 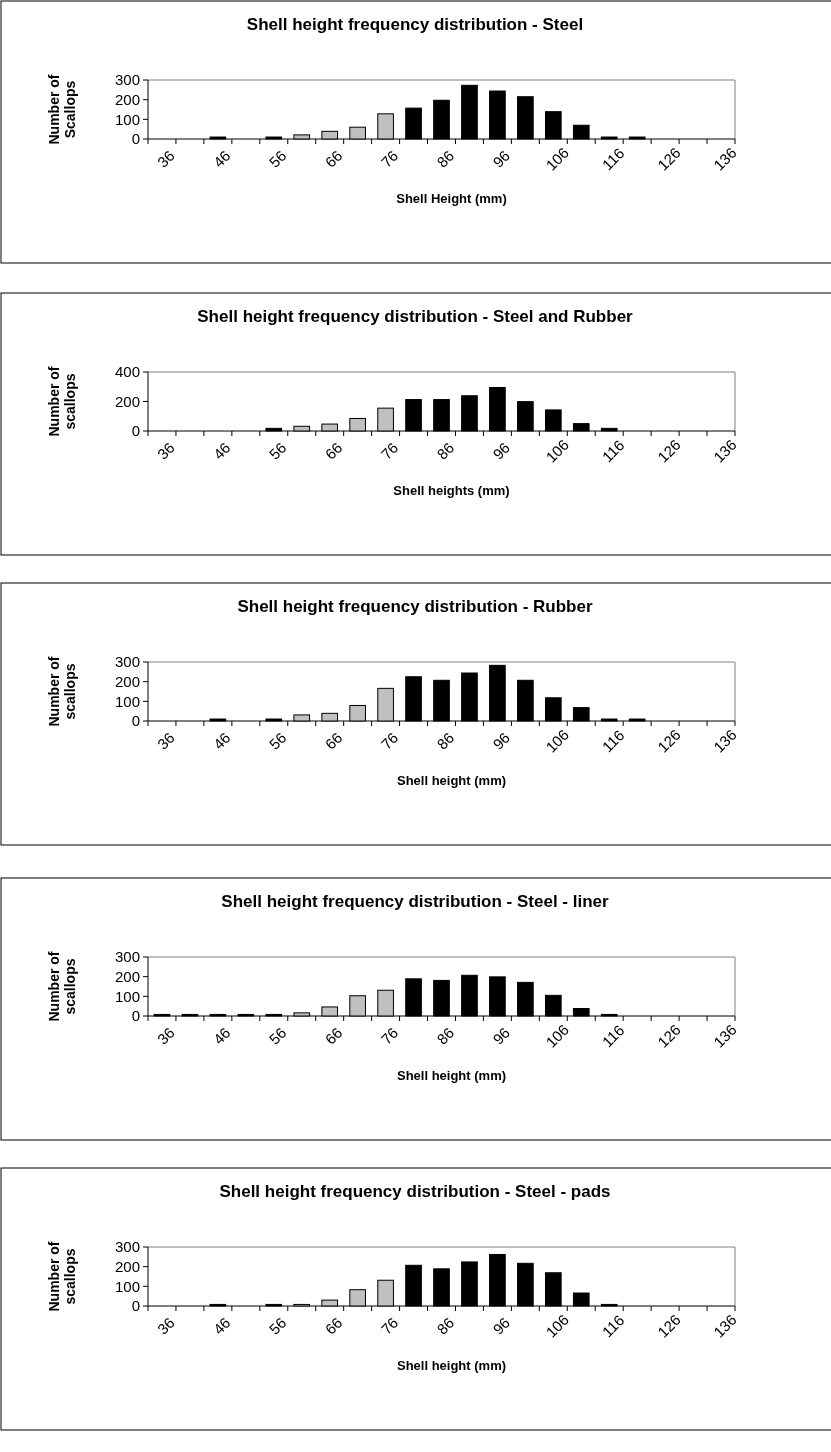 What do you see at coordinates (451, 198) in the screenshot?
I see `x-axis-title: Shell Height (mm)` at bounding box center [451, 198].